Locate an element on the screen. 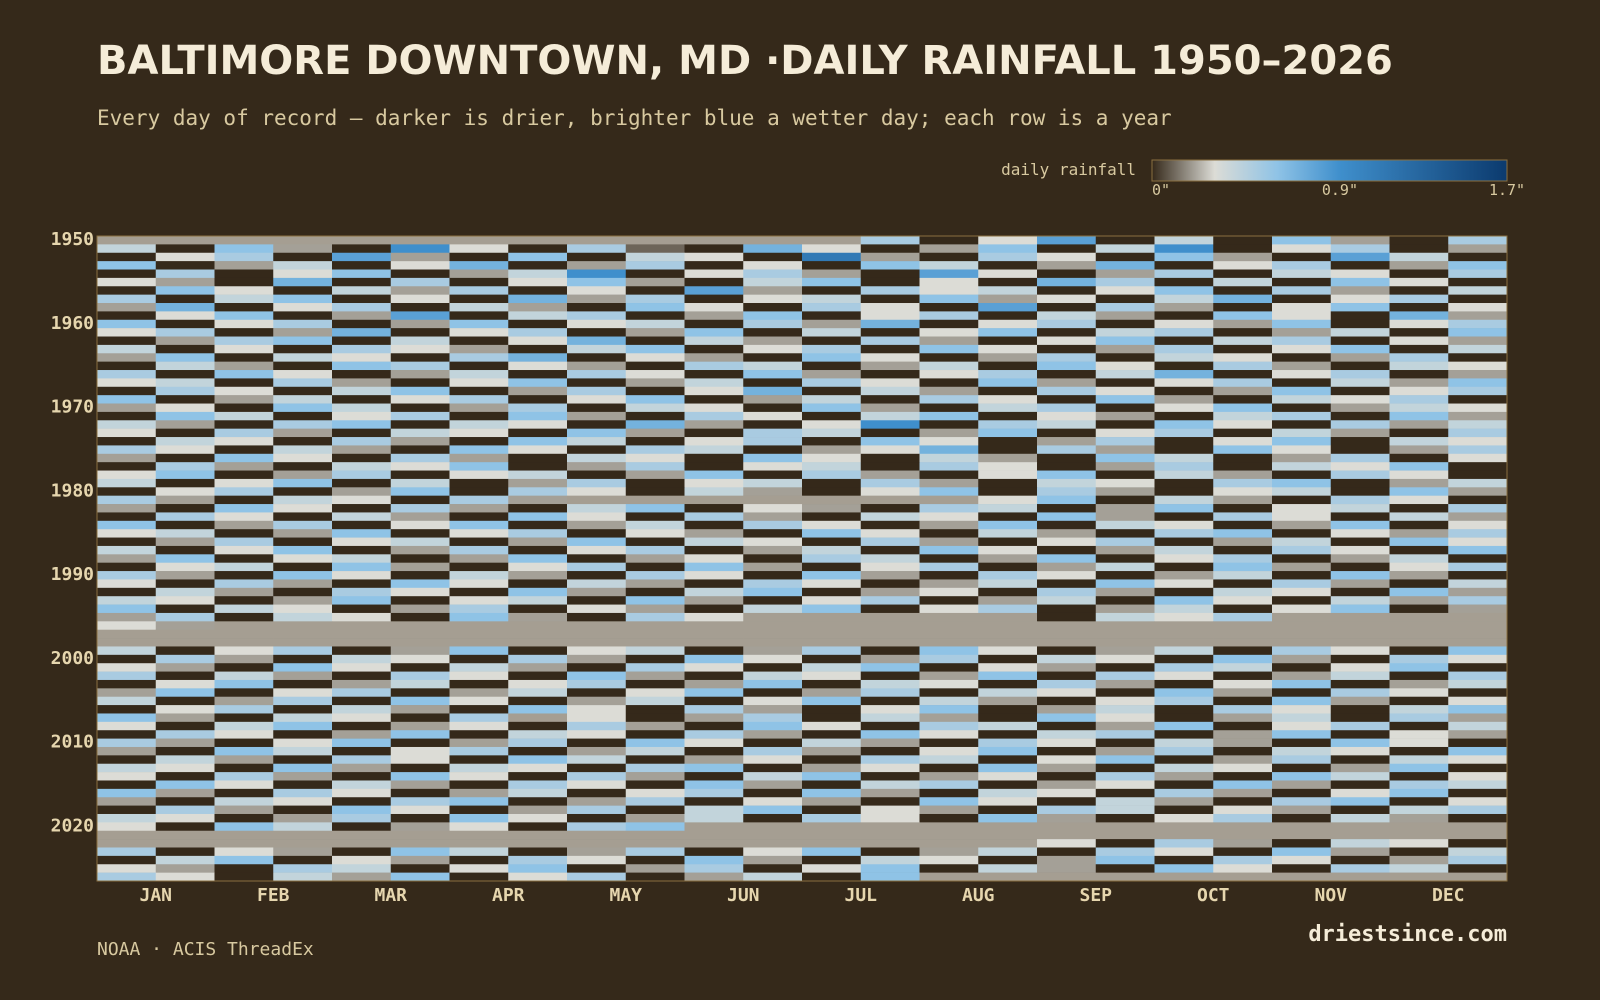 This screenshot has height=1000, width=1600. x-tick-label: JUL is located at coordinates (860, 895).